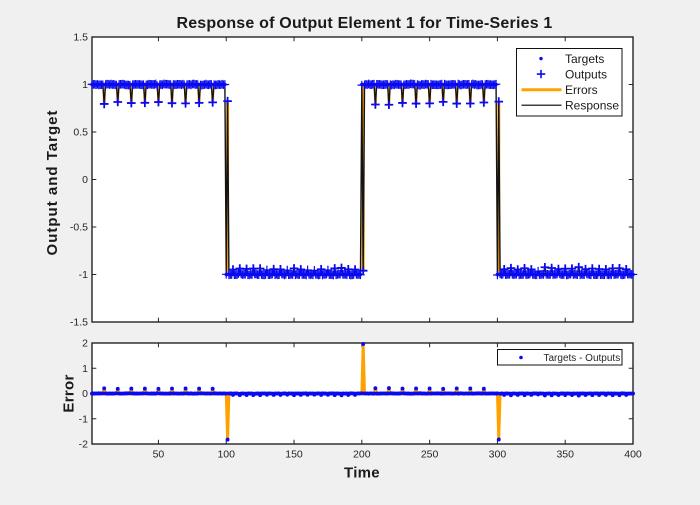 Image resolution: width=700 pixels, height=505 pixels. What do you see at coordinates (498, 455) in the screenshot?
I see `svg-text: 300` at bounding box center [498, 455].